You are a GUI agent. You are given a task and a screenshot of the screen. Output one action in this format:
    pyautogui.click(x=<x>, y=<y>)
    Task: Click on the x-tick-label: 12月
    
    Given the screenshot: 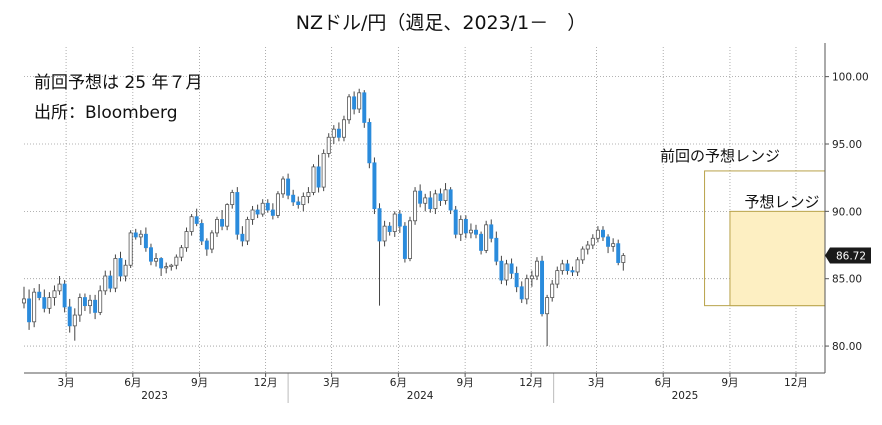 What is the action you would take?
    pyautogui.click(x=531, y=383)
    